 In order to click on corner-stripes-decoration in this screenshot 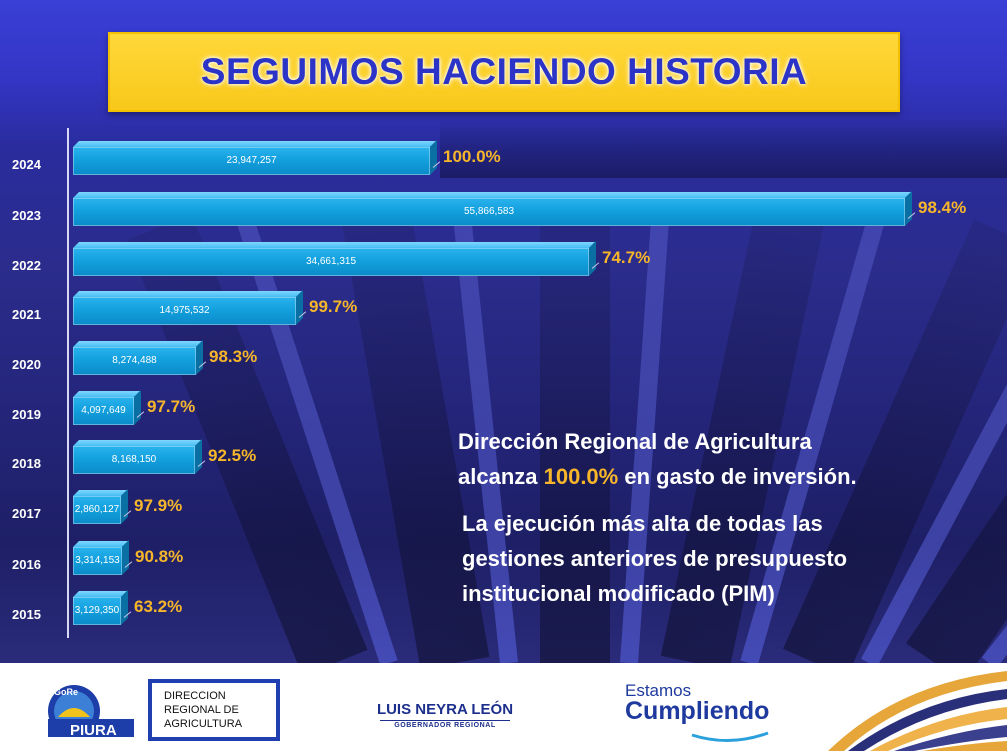, I will do `click(917, 711)`.